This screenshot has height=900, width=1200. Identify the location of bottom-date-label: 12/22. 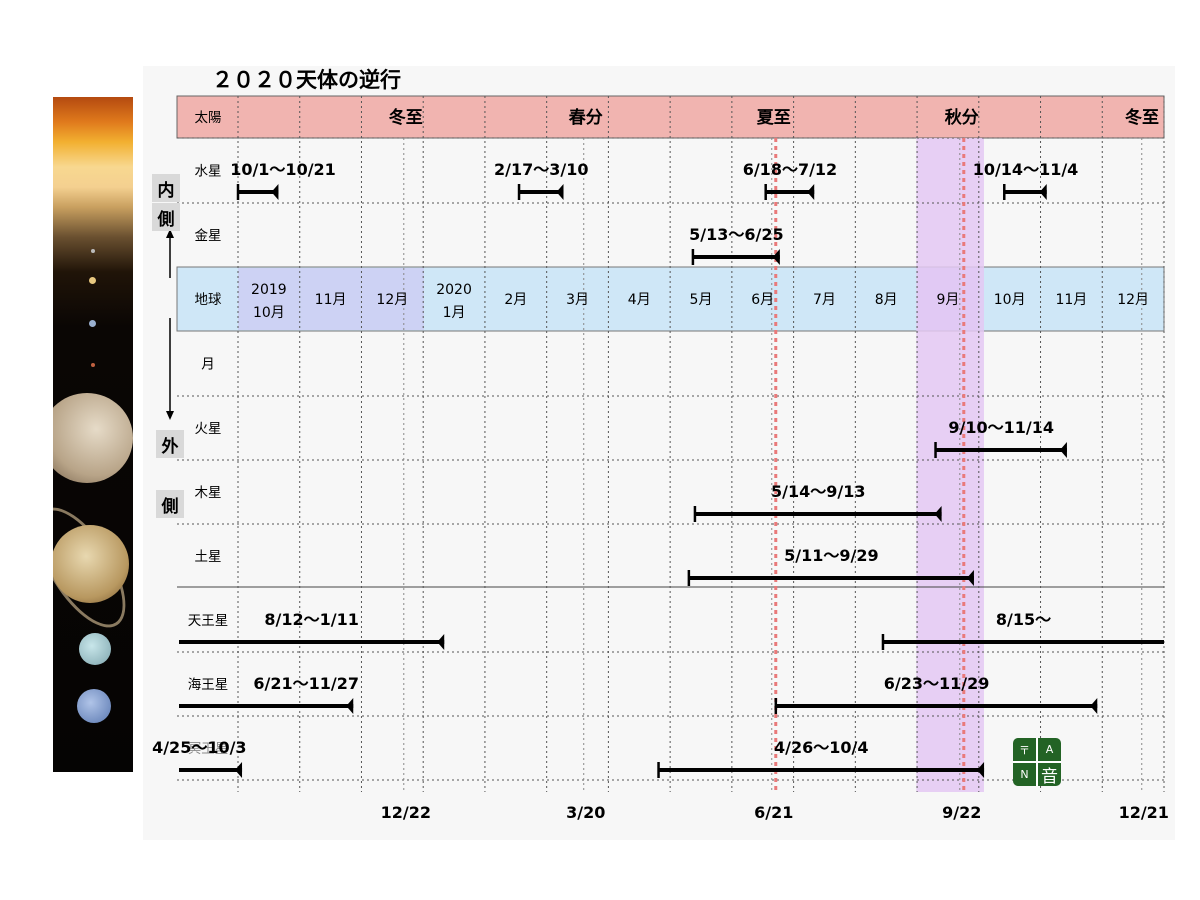
(406, 812).